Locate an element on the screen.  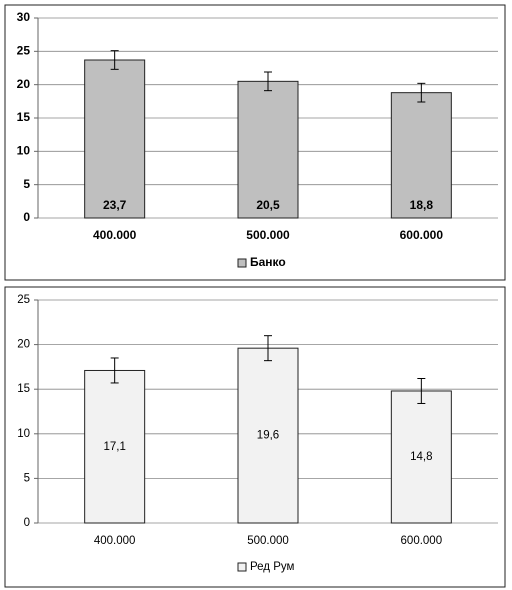
value-label: 18,8 is located at coordinates (422, 205).